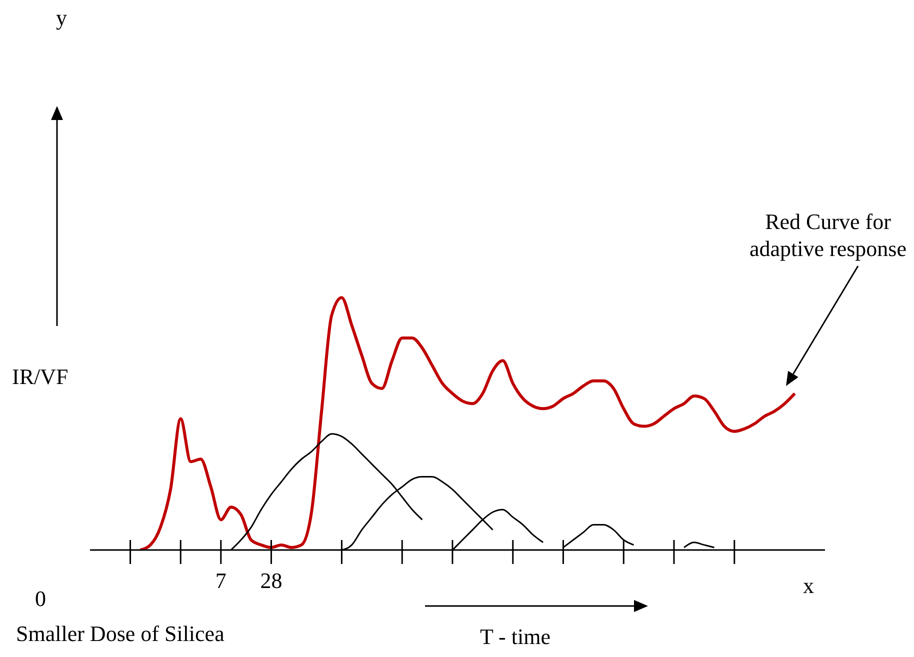 The image size is (914, 657). What do you see at coordinates (120, 633) in the screenshot?
I see `text: Smaller Dose of Silicea` at bounding box center [120, 633].